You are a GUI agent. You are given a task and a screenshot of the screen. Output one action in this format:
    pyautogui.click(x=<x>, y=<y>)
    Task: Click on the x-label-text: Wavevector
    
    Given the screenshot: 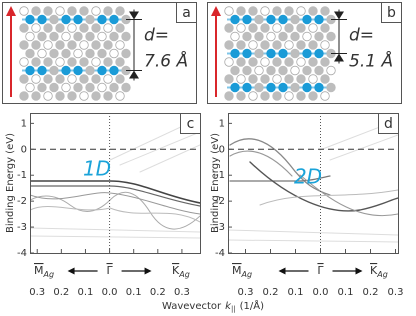 What is the action you would take?
    pyautogui.click(x=192, y=306)
    